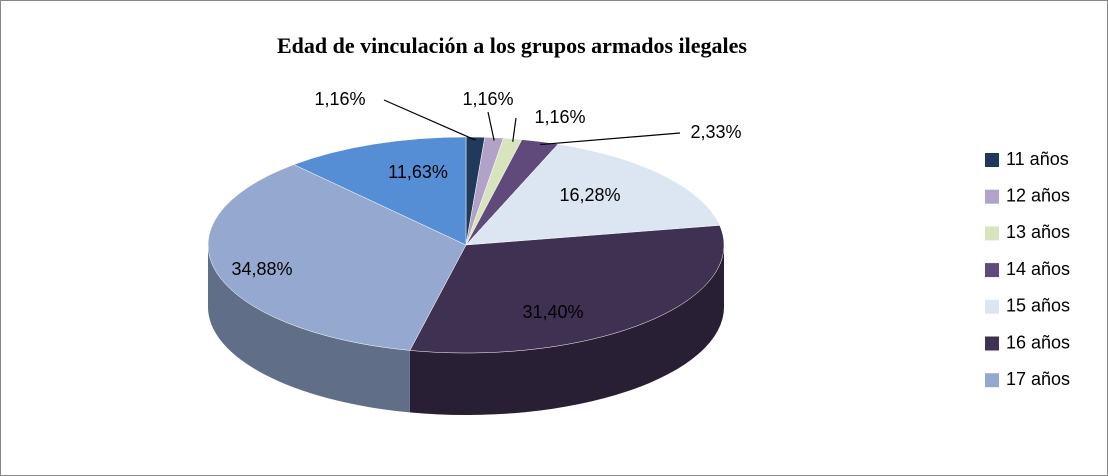 This screenshot has height=476, width=1108. I want to click on data-label: 16,28%, so click(589, 195).